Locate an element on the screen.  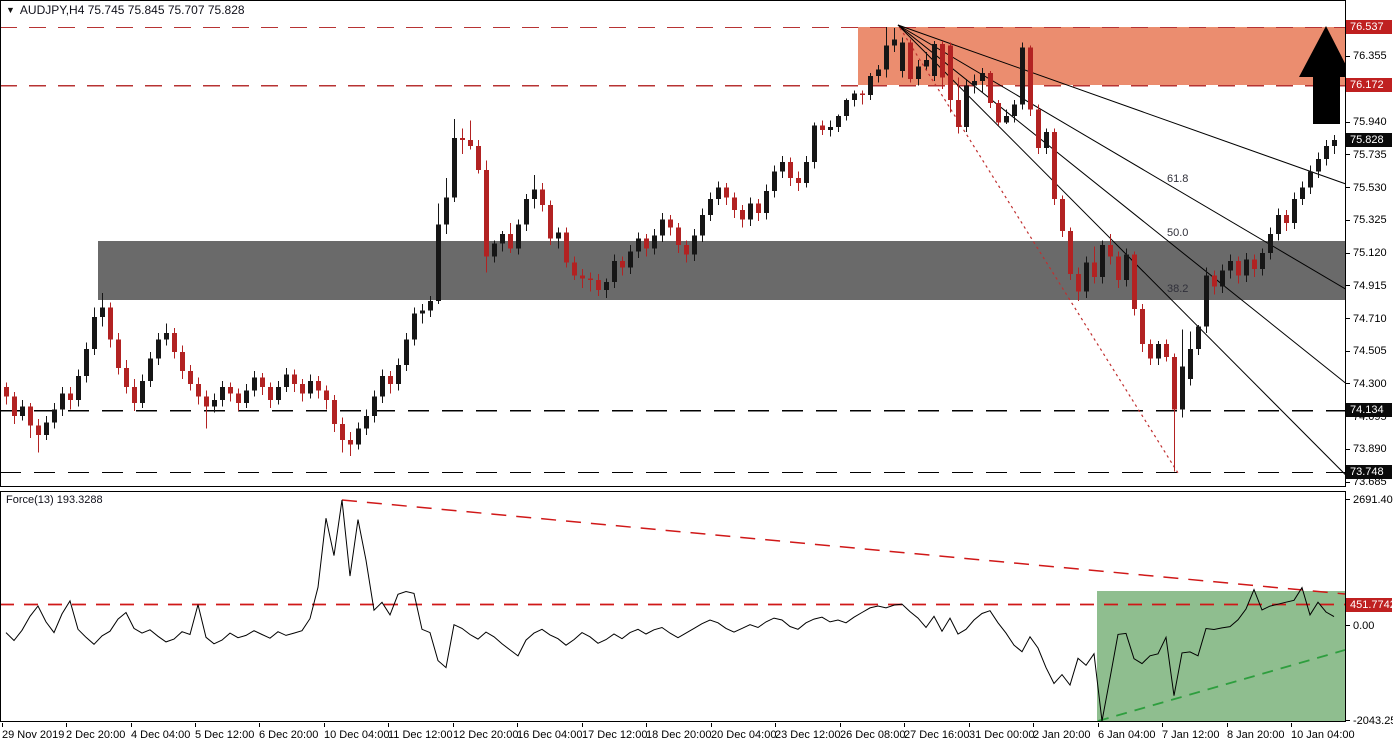
symbol-dropdown-icon: ▼ is located at coordinates (10, 10).